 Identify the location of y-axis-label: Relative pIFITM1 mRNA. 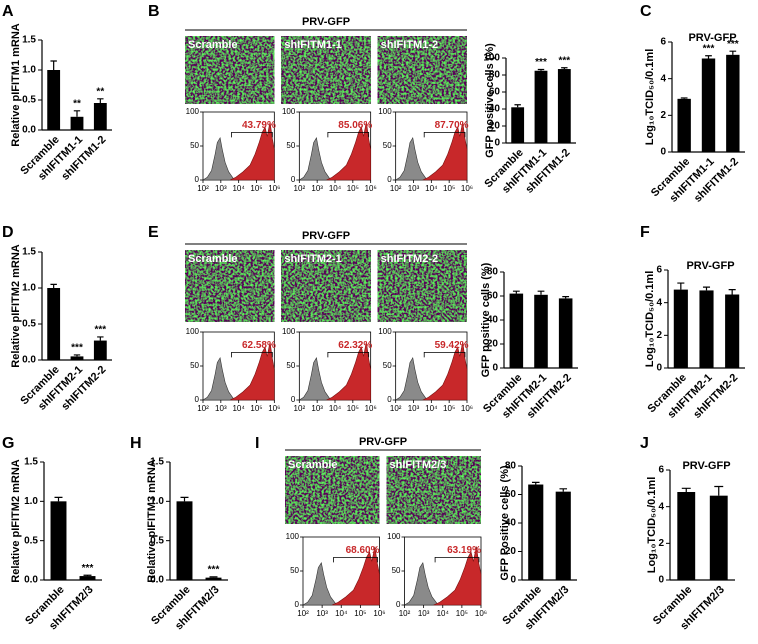
(16, 85).